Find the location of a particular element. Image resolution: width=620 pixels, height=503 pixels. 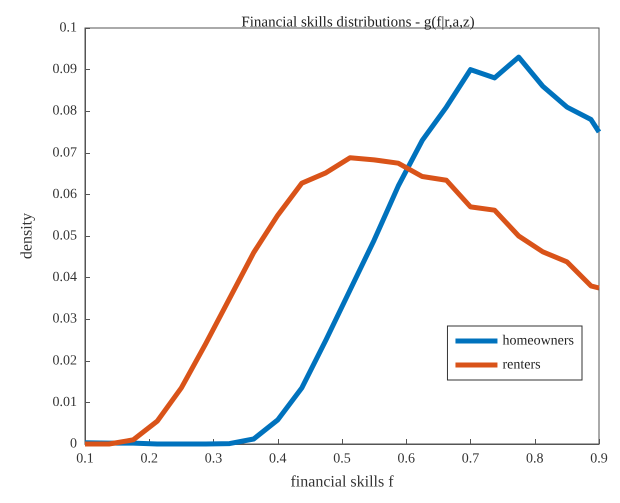

y-tick-label: 0.07 is located at coordinates (64, 152).